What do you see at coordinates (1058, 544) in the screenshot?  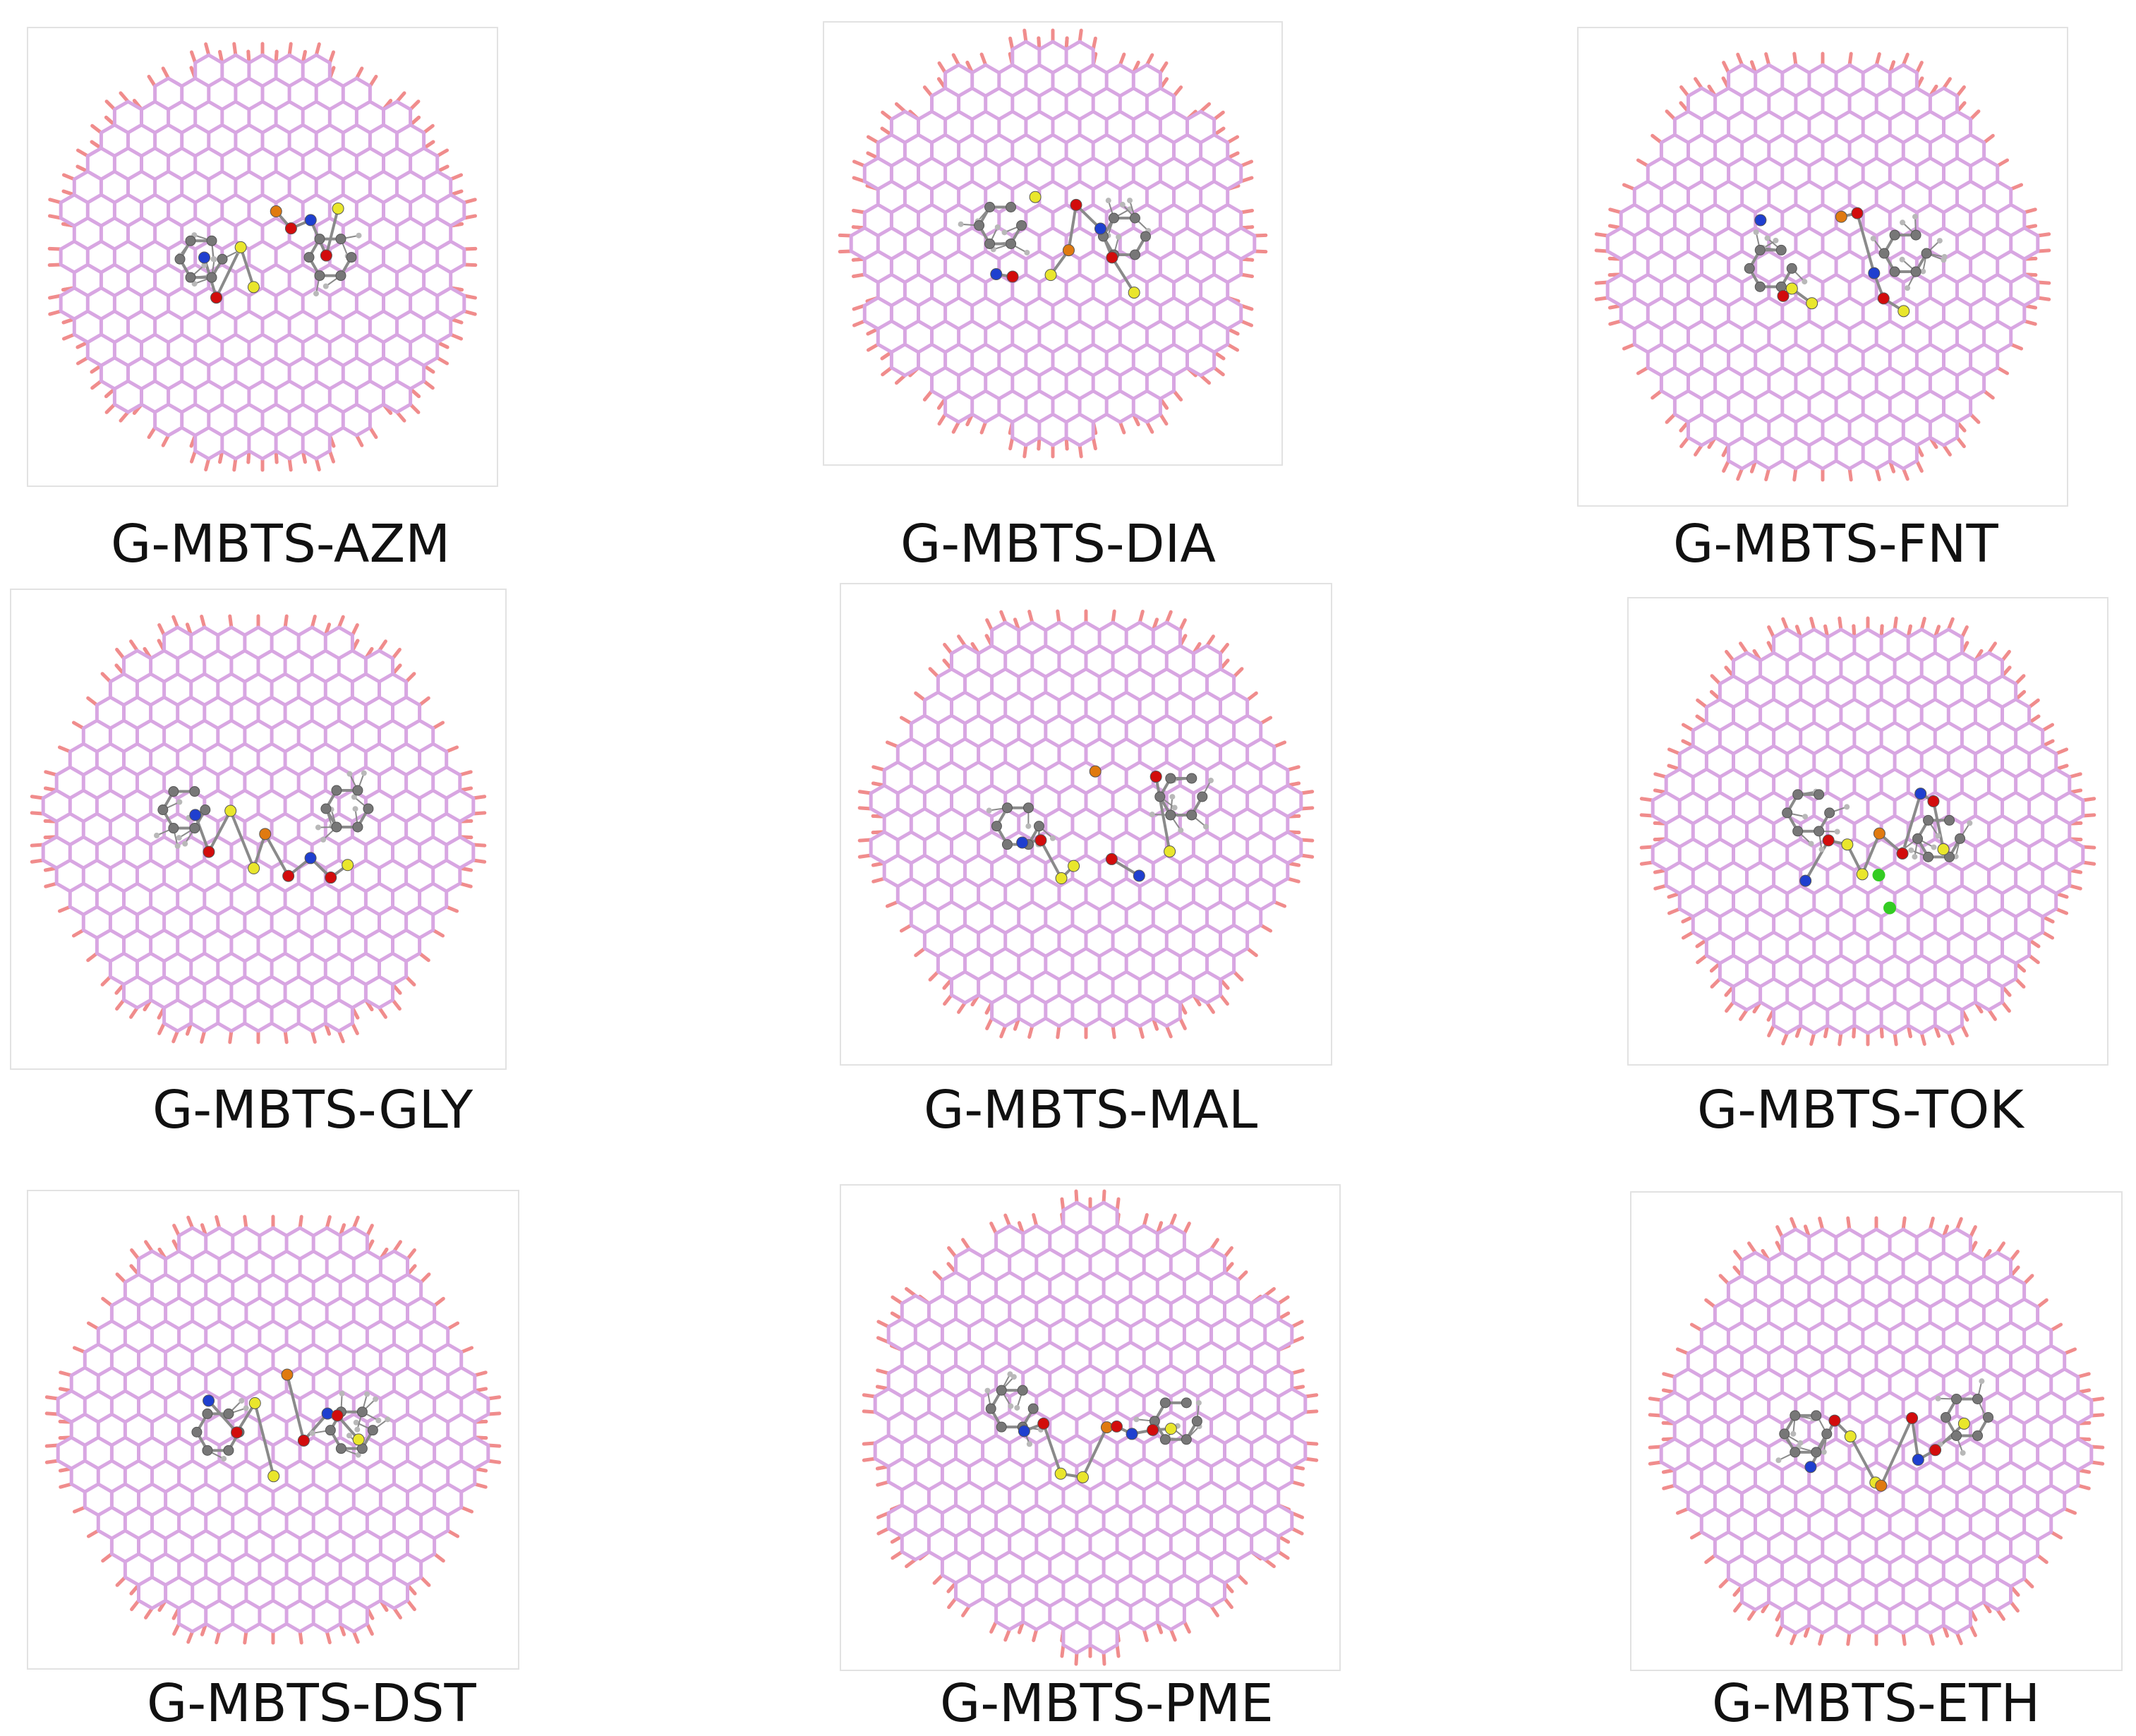 I see `panel-label-dia: G-MBTS-DIA` at bounding box center [1058, 544].